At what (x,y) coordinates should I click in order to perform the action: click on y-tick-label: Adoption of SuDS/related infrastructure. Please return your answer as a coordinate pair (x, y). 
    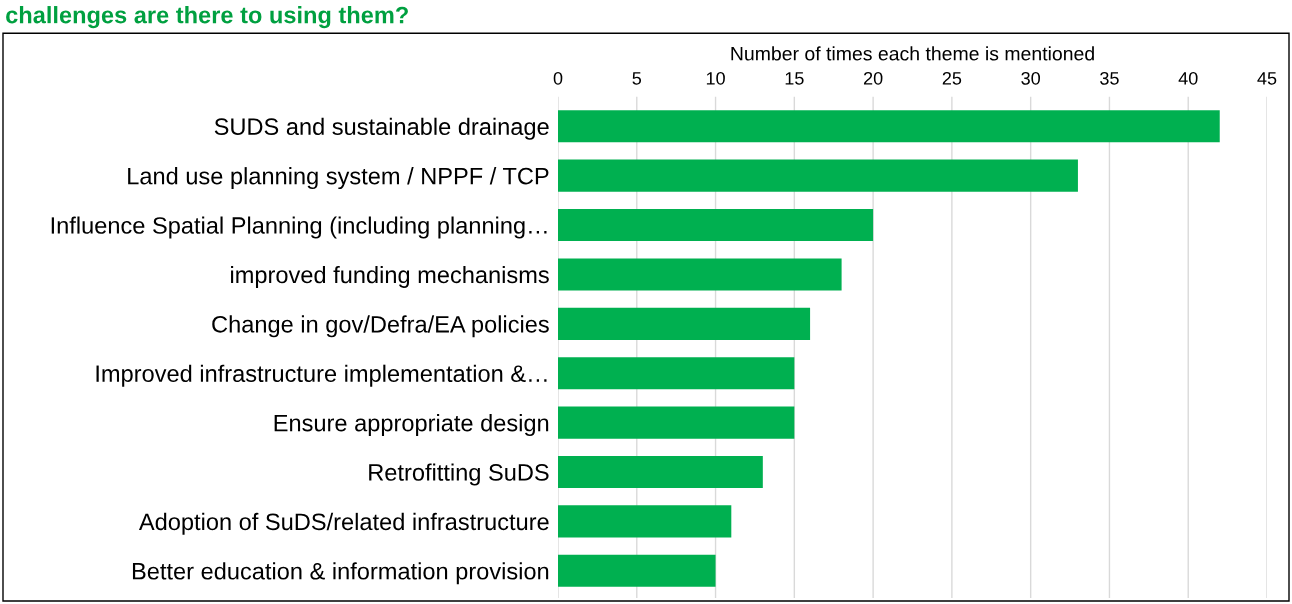
    Looking at the image, I should click on (343, 523).